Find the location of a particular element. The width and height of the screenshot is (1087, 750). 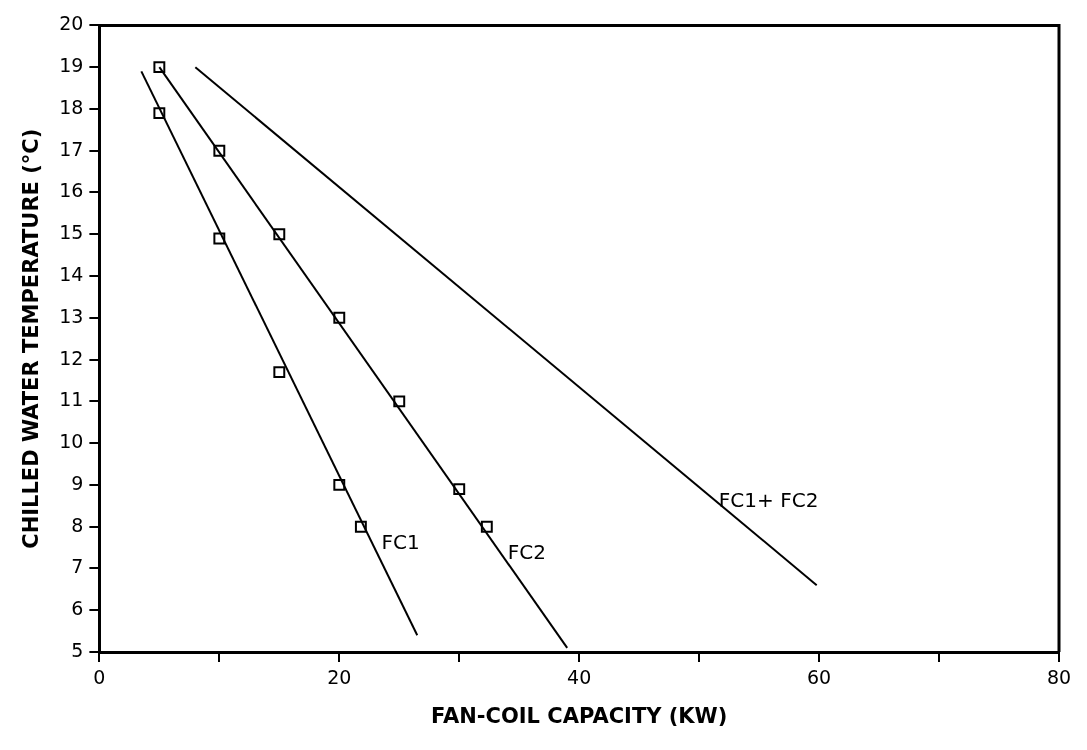

y-tick-label: 16 is located at coordinates (71, 190).